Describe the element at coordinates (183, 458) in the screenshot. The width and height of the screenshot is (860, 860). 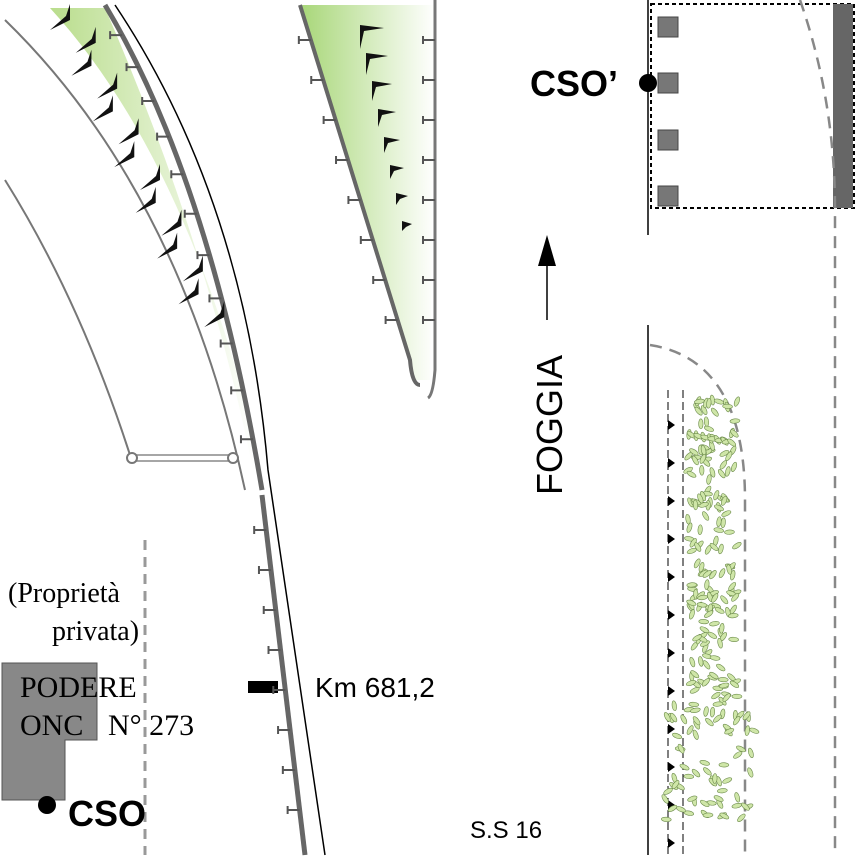
I see `connector` at that location.